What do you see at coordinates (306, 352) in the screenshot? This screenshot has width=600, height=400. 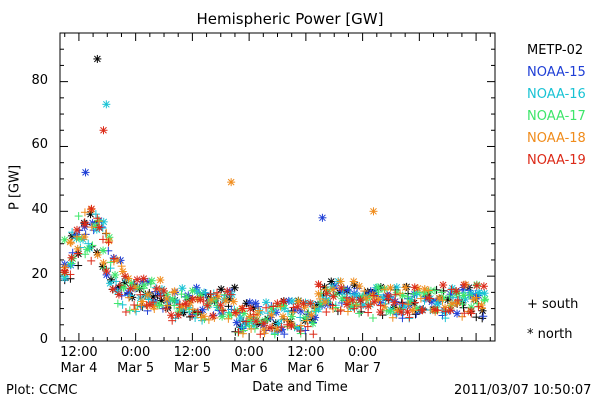 I see `x-tick-time-label: 12:00` at bounding box center [306, 352].